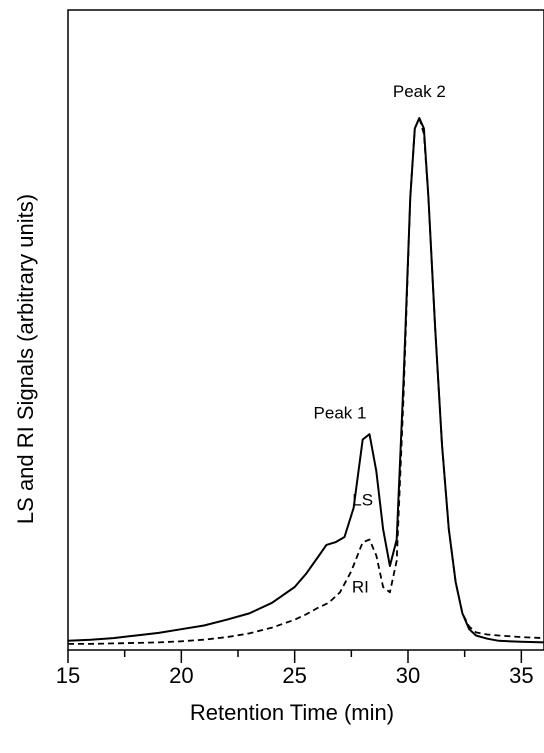 Image resolution: width=544 pixels, height=753 pixels. Describe the element at coordinates (25, 359) in the screenshot. I see `y-axis-label: LS and RI Signals (arbitrary units)` at that location.